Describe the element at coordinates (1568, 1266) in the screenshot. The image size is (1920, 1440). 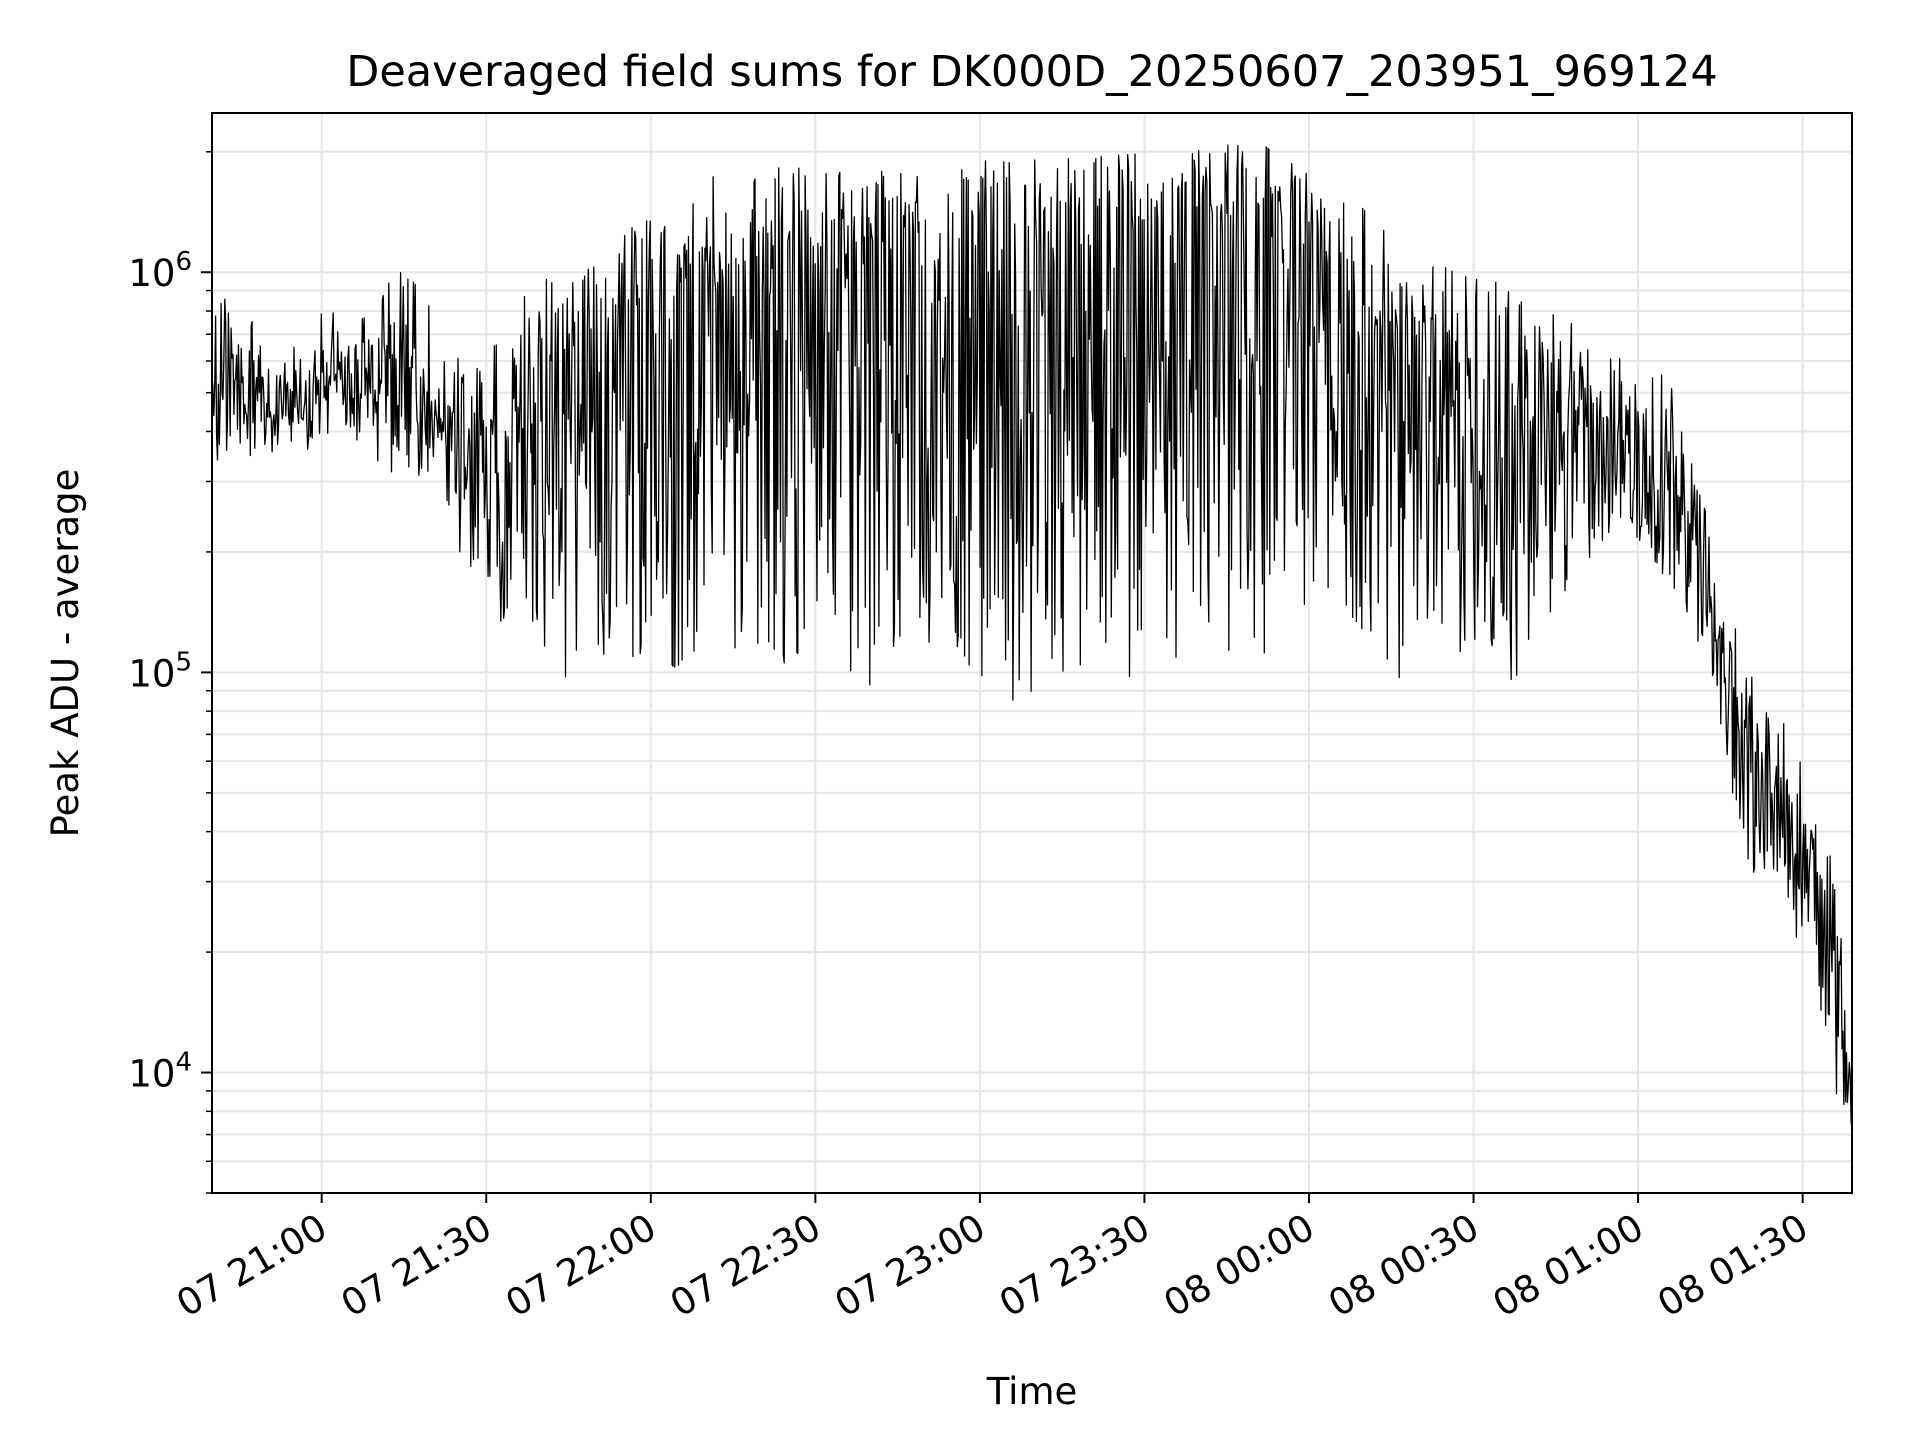
I see `x-tick-label: 08 01:00` at that location.